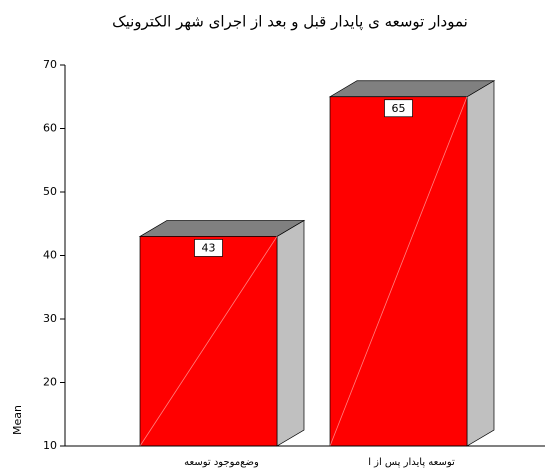  Describe the element at coordinates (50, 382) in the screenshot. I see `y-tick-label: 20` at that location.